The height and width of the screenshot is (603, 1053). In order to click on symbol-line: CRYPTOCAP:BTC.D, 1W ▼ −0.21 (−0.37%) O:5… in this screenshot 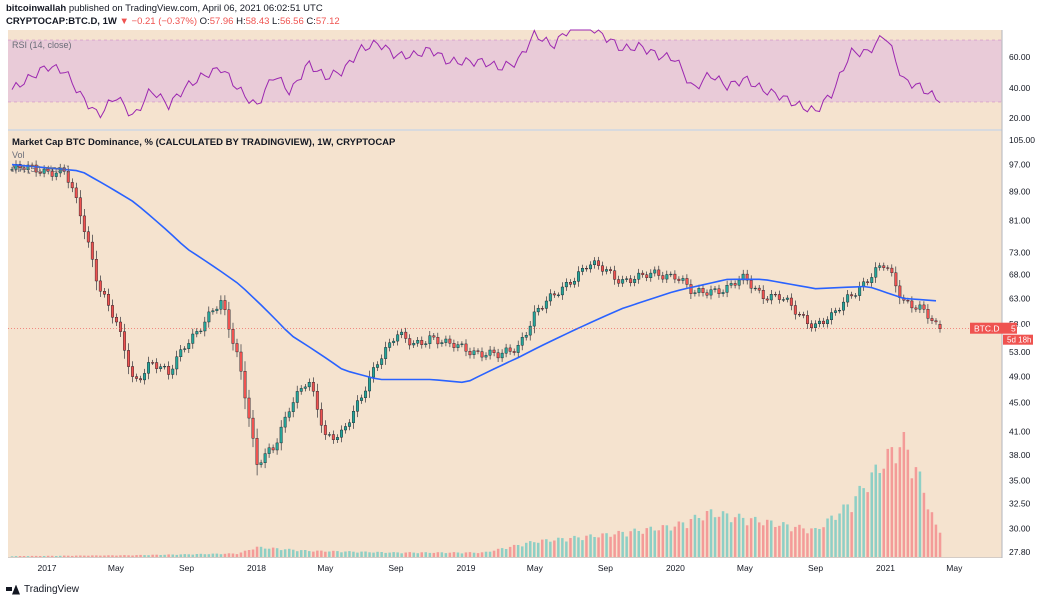, I will do `click(173, 21)`.